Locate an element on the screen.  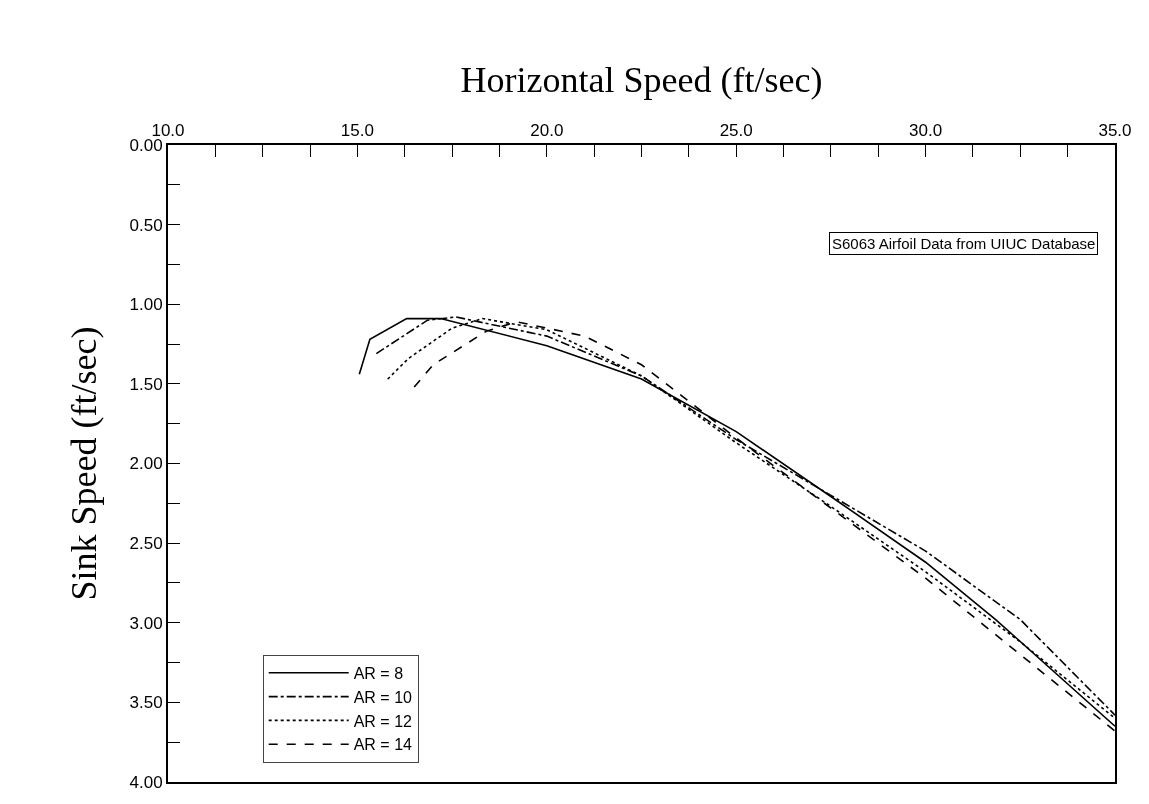
x-tick-label: 25.0 is located at coordinates (736, 131).